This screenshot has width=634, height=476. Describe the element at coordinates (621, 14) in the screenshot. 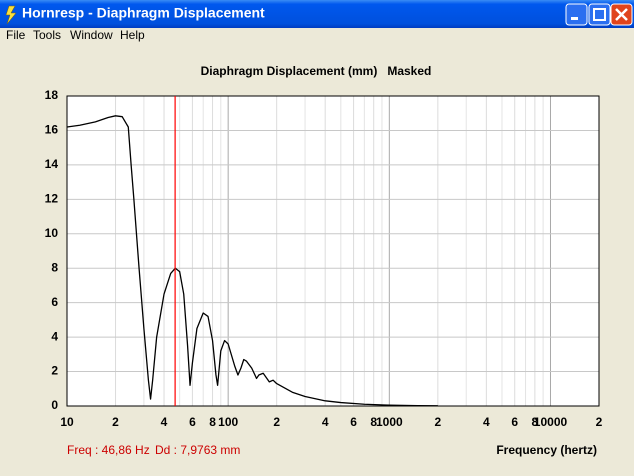

I see `close-button` at that location.